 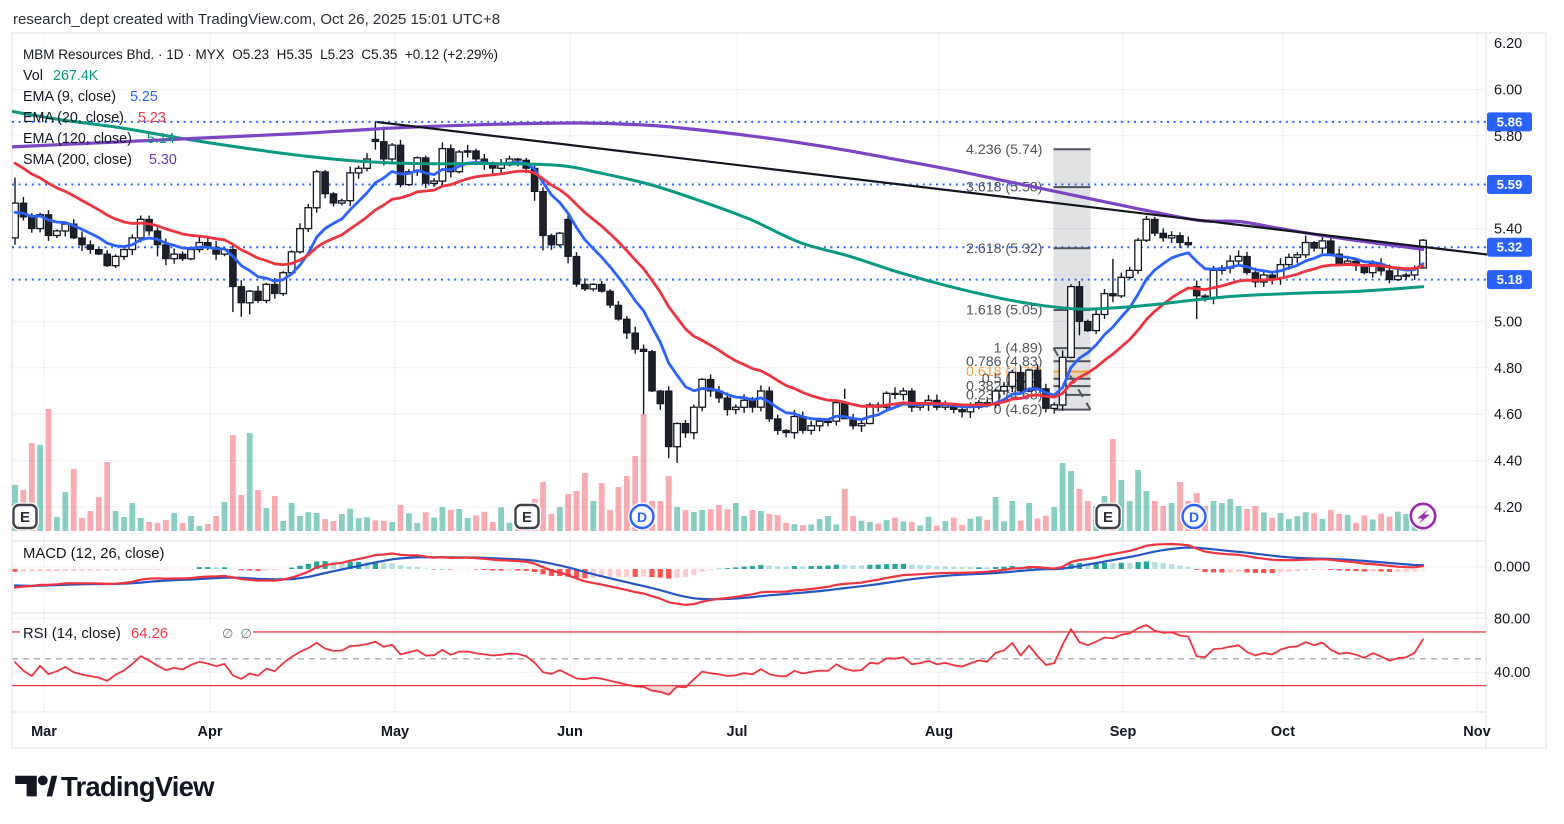 What do you see at coordinates (1476, 732) in the screenshot?
I see `svg-text: Nov` at bounding box center [1476, 732].